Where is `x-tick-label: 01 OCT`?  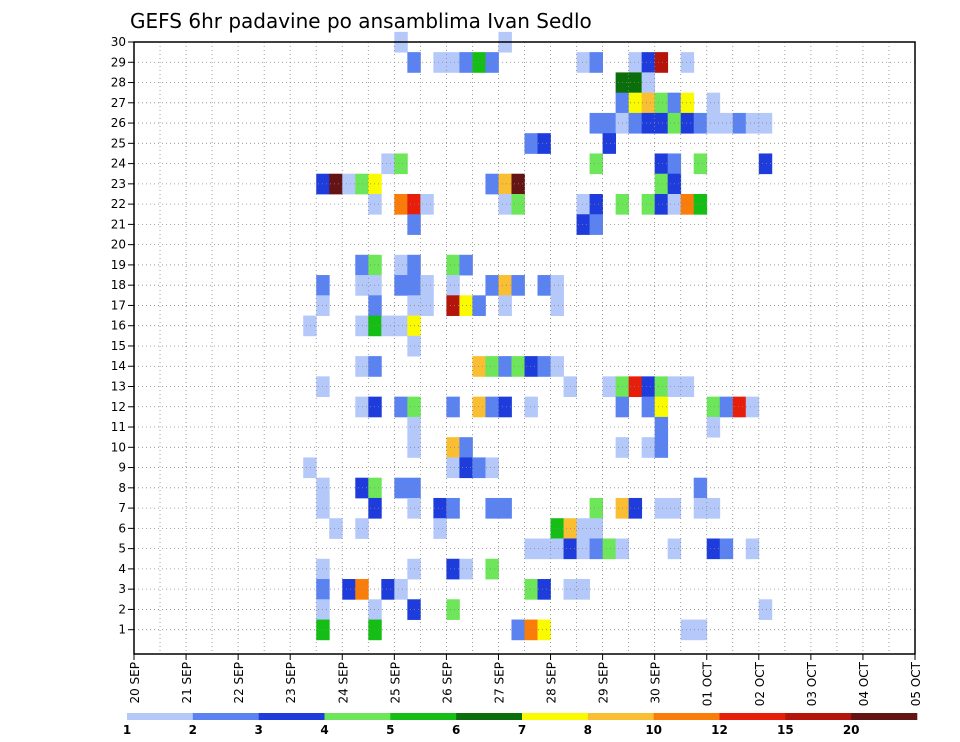 x-tick-label: 01 OCT is located at coordinates (708, 683).